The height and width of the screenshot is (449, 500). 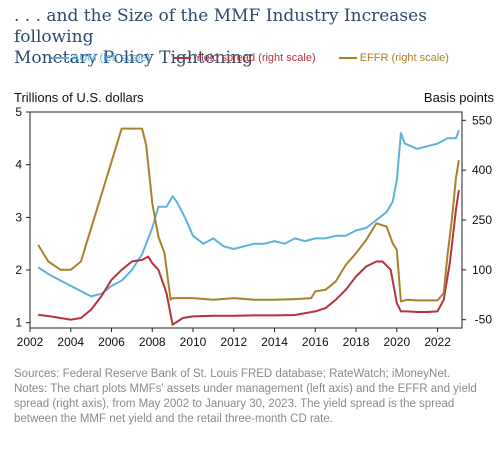 I want to click on left-y-tick-label: 5, so click(x=18, y=112).